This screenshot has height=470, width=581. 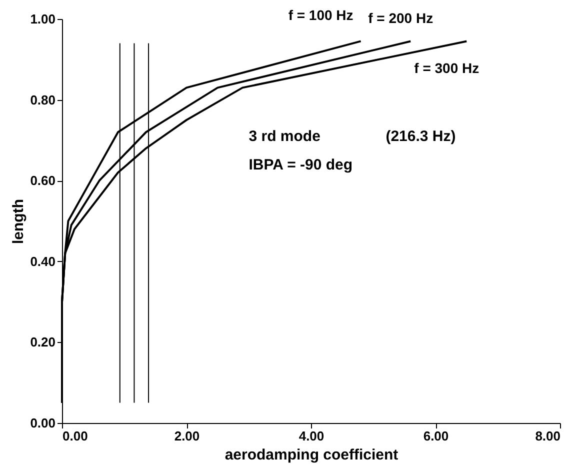 I want to click on series-label: f = 300 Hz, so click(x=447, y=68).